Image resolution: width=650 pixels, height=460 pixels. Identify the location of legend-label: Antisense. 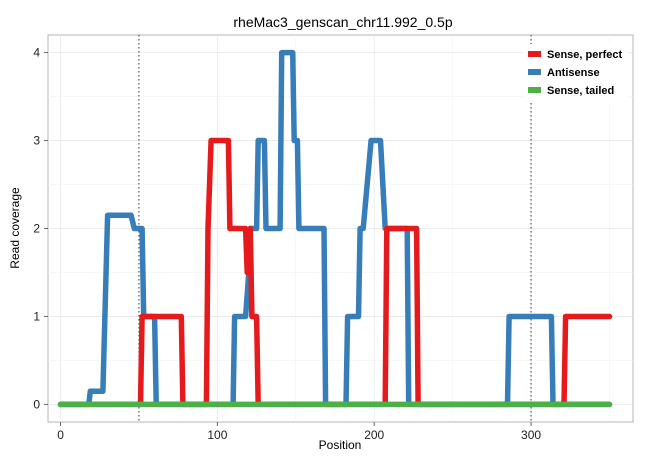
(573, 73).